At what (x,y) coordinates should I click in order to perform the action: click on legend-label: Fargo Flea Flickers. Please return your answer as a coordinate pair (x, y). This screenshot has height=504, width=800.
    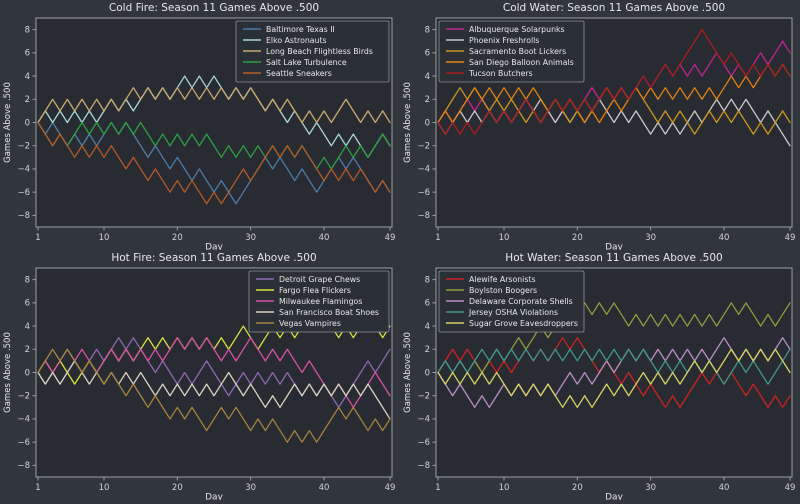
    Looking at the image, I should click on (315, 290).